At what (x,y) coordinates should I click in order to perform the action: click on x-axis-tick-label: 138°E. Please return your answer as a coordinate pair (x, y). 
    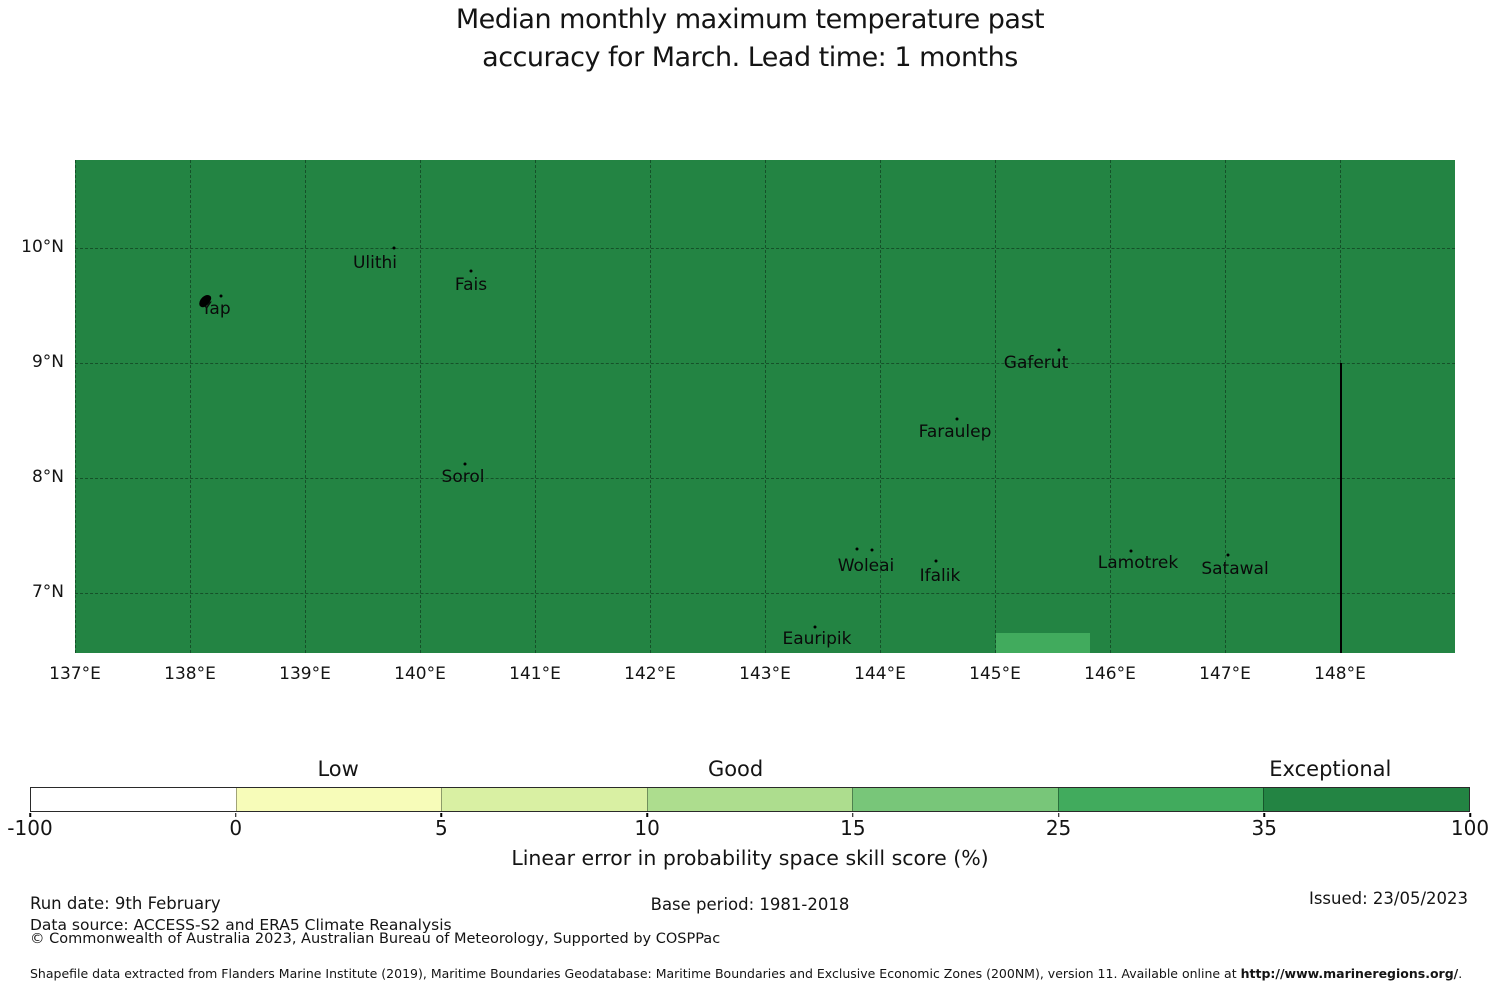
    Looking at the image, I should click on (190, 674).